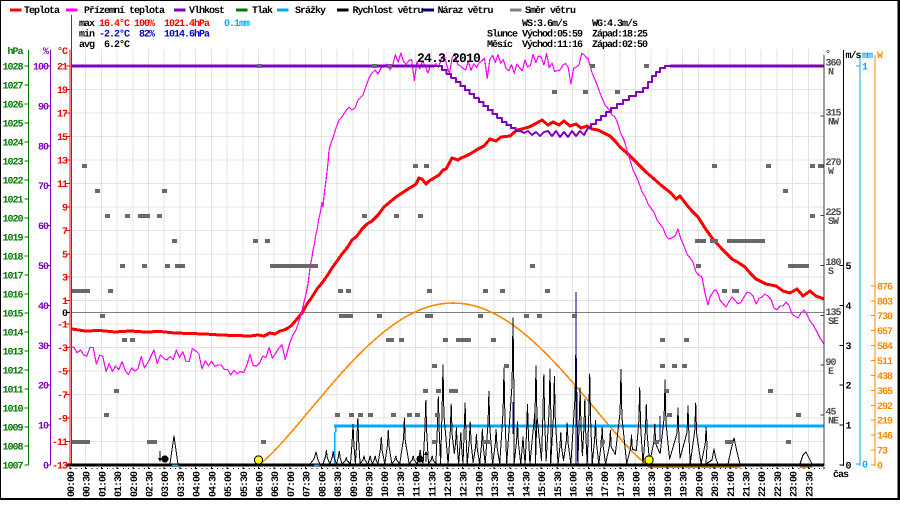  I want to click on svg-text: 16:30, so click(590, 484).